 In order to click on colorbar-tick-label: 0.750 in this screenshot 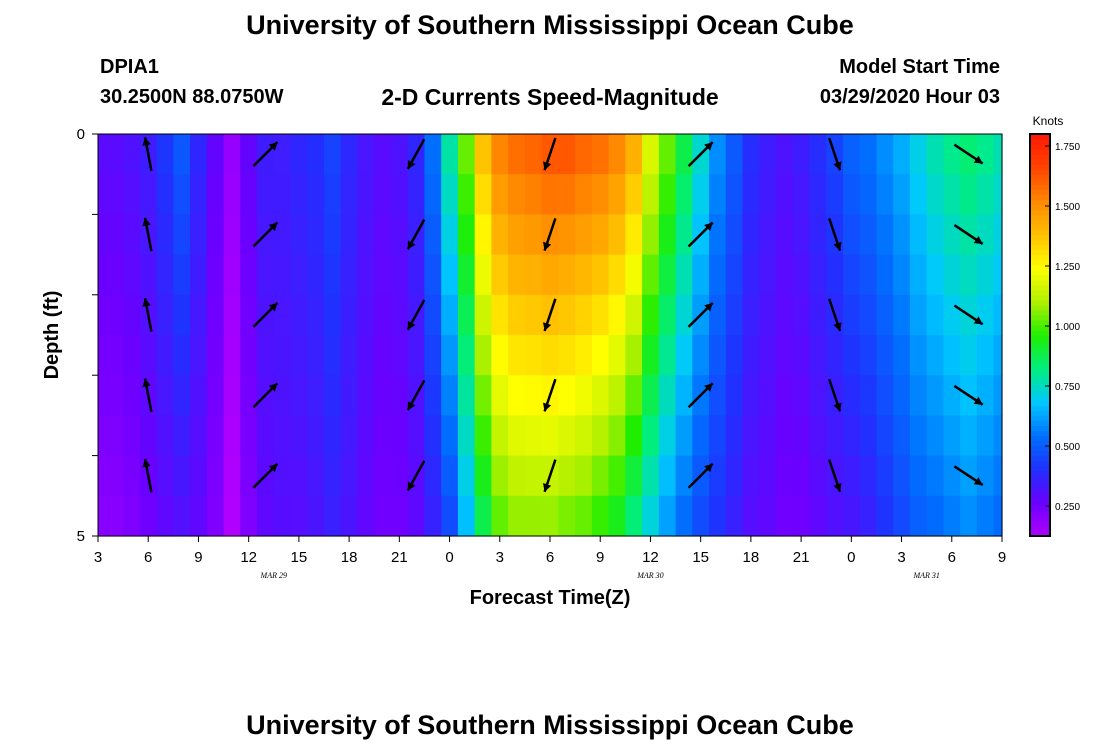, I will do `click(1067, 387)`.